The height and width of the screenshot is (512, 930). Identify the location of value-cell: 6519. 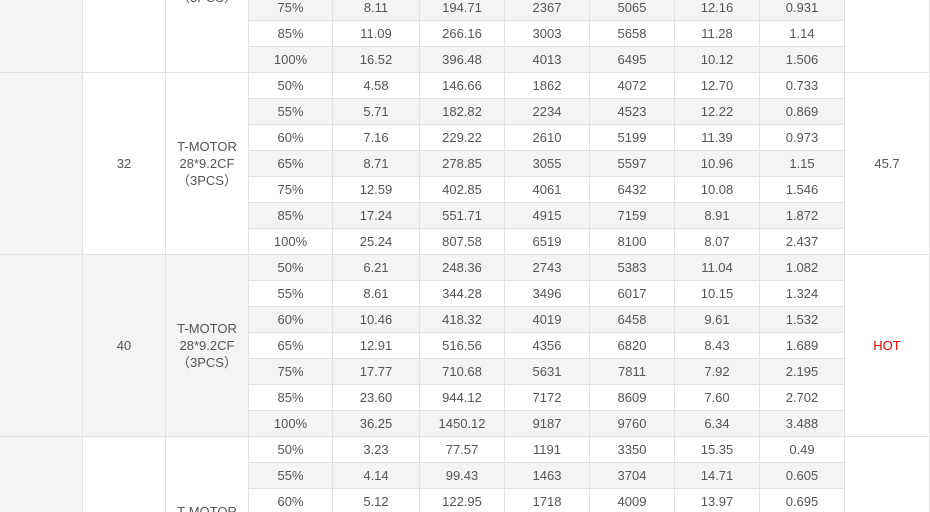
(547, 242).